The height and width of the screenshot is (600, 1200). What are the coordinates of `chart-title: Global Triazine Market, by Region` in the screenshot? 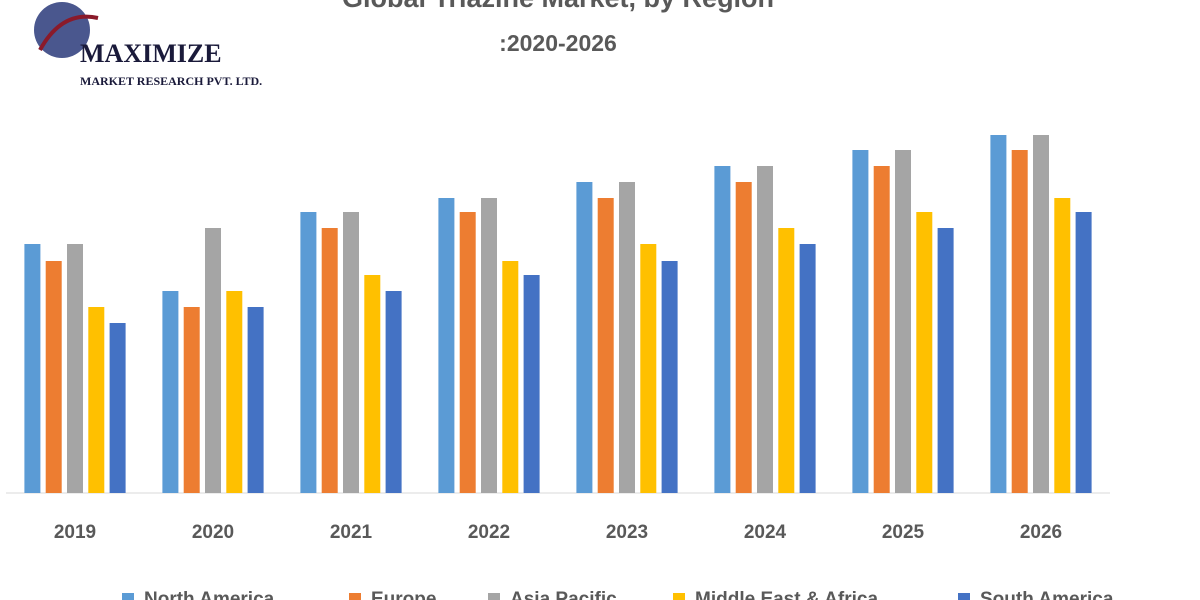 It's located at (558, 6).